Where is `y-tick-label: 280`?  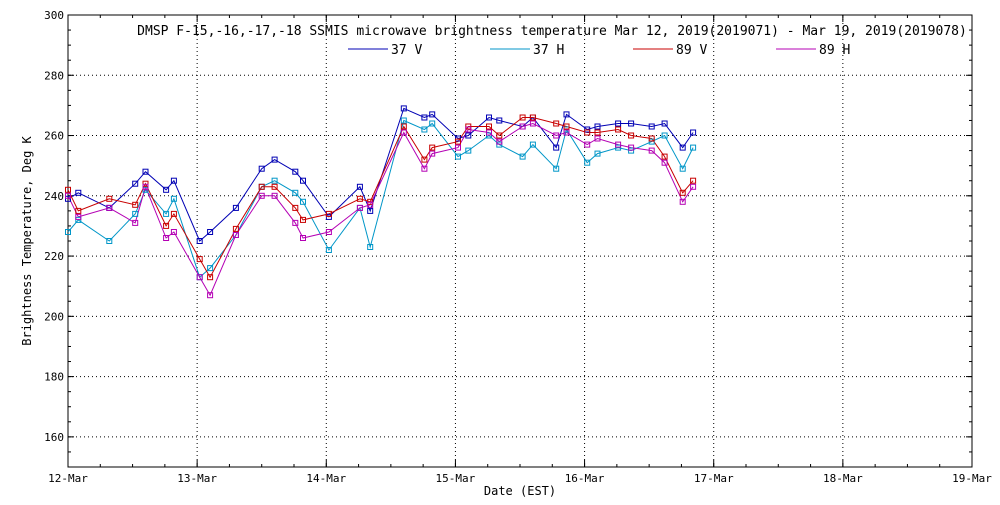
y-tick-label: 280 is located at coordinates (54, 75).